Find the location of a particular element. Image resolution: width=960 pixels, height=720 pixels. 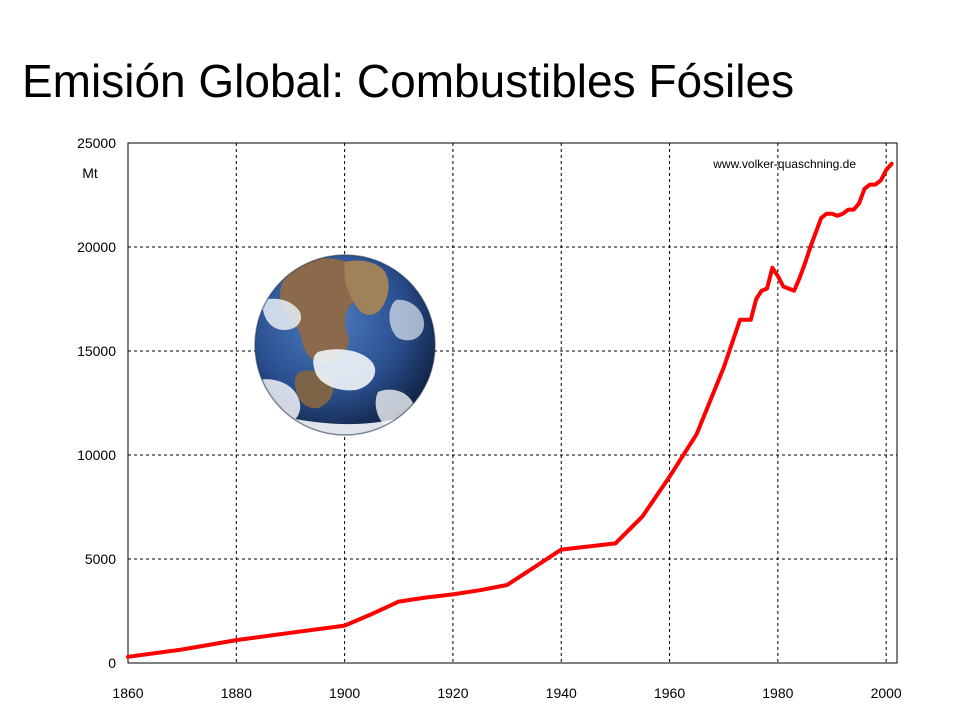

y-tick-label: 25000 is located at coordinates (96, 143).